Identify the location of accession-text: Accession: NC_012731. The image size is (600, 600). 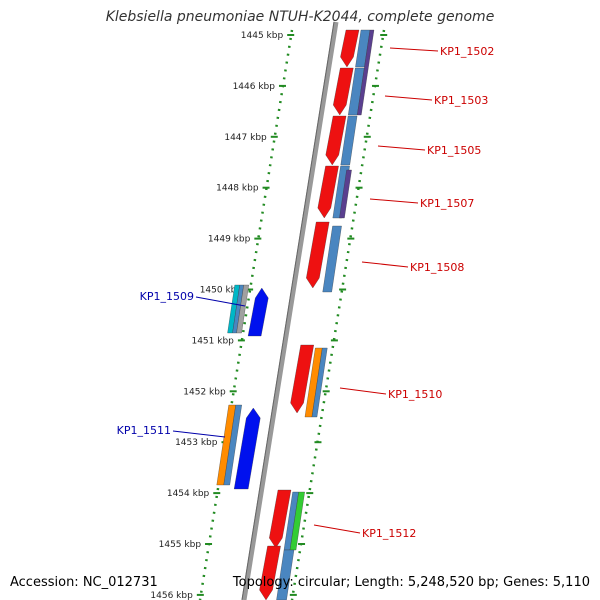
(84, 582).